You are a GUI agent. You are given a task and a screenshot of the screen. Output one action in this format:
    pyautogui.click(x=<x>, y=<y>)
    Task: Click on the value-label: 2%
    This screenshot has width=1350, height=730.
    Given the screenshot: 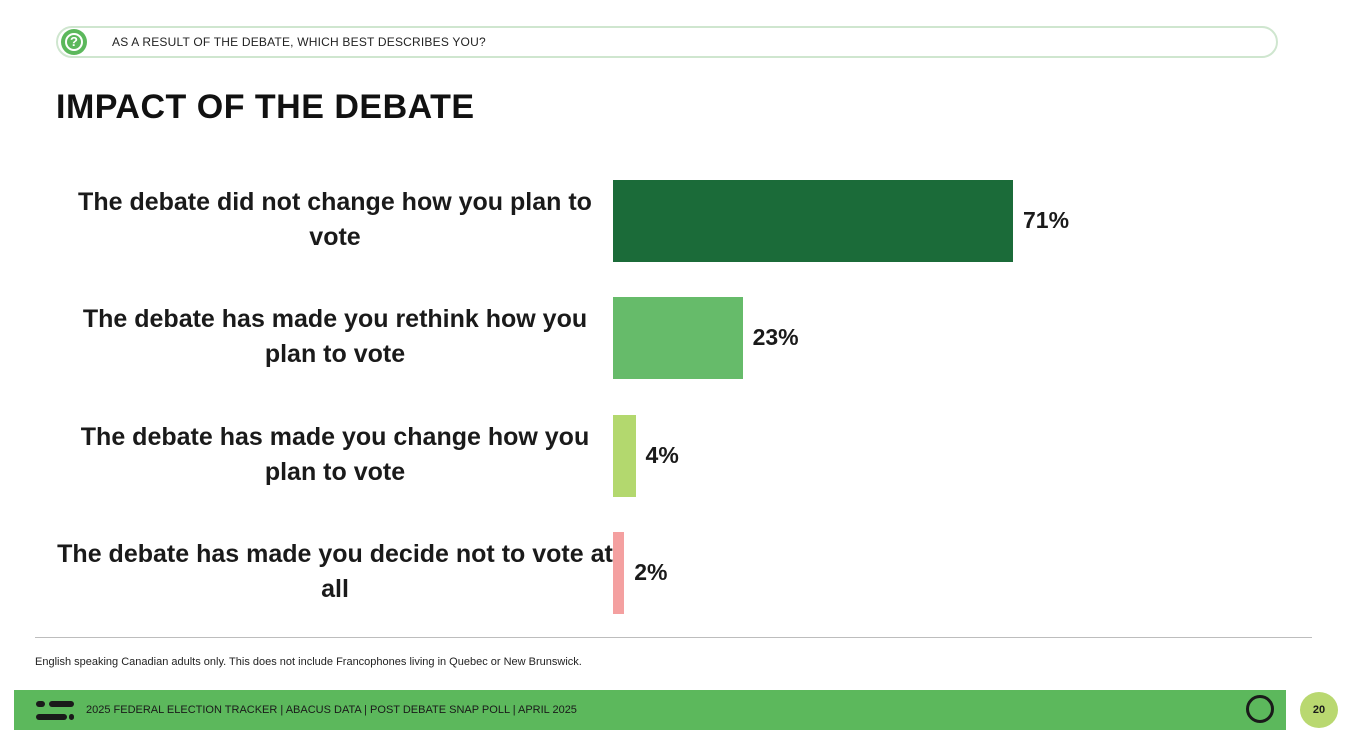 What is the action you would take?
    pyautogui.click(x=651, y=572)
    